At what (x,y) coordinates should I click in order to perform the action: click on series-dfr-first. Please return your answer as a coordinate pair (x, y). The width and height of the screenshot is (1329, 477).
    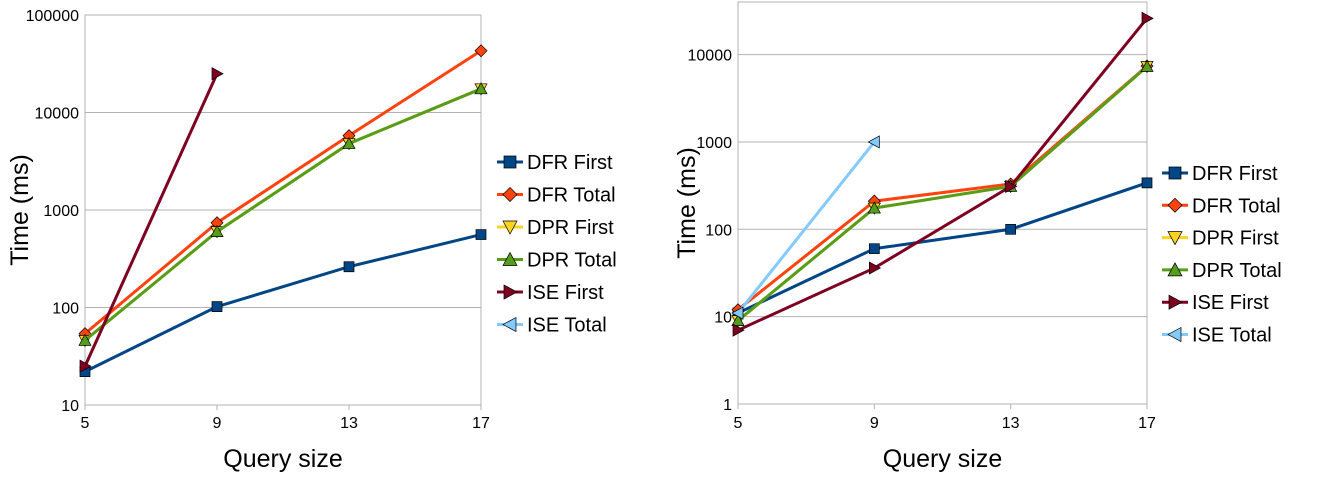
    Looking at the image, I should click on (283, 303).